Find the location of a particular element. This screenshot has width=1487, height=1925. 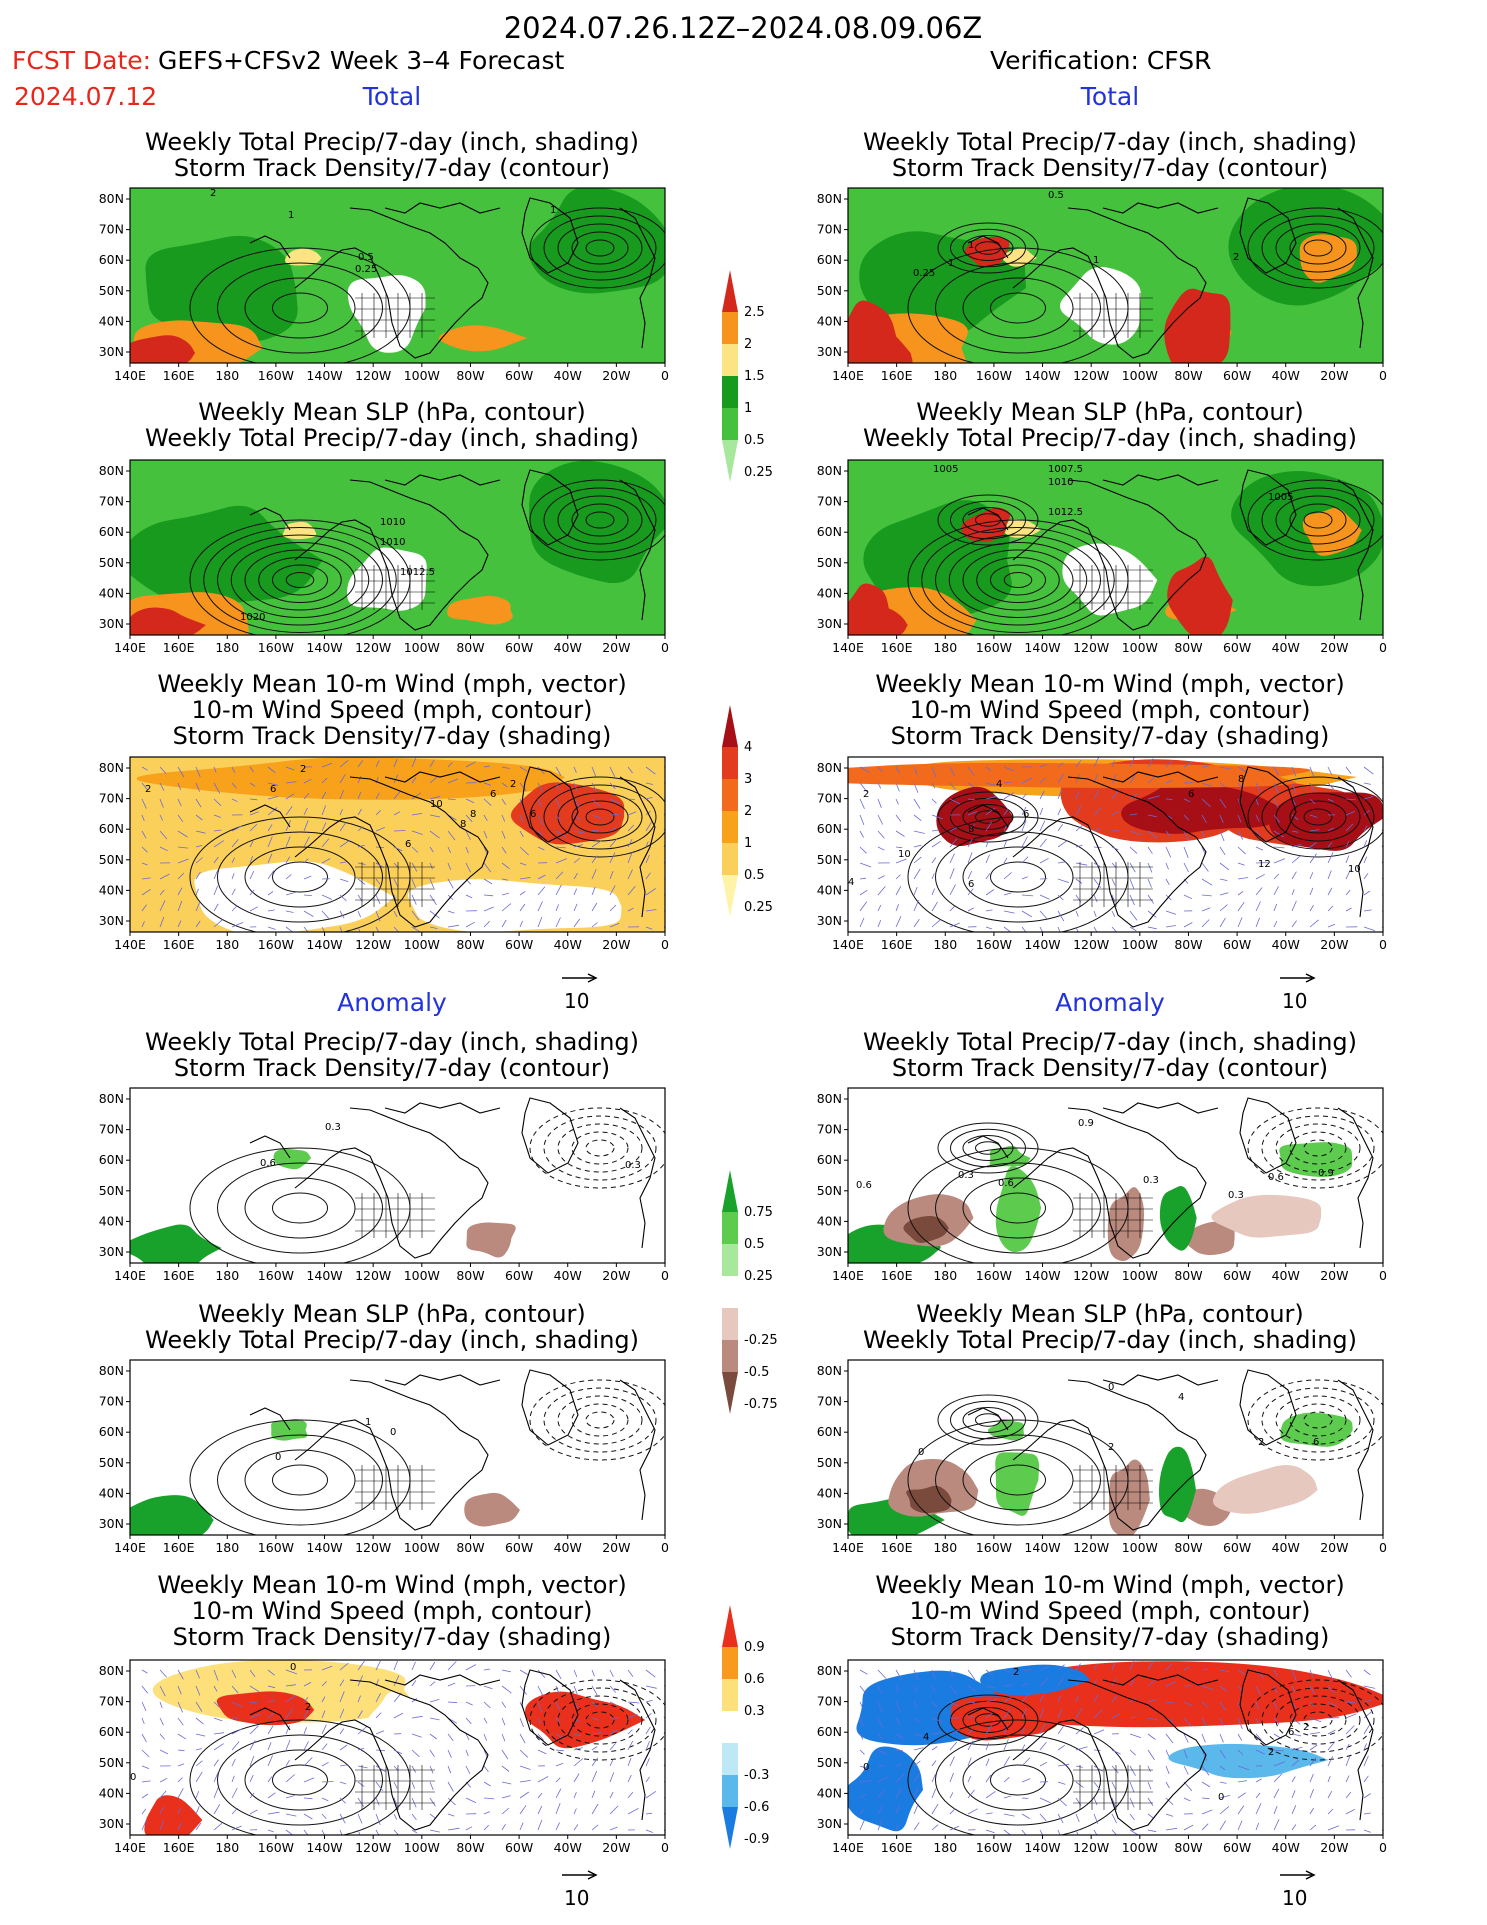

colorbar-segment is located at coordinates (730, 1292).